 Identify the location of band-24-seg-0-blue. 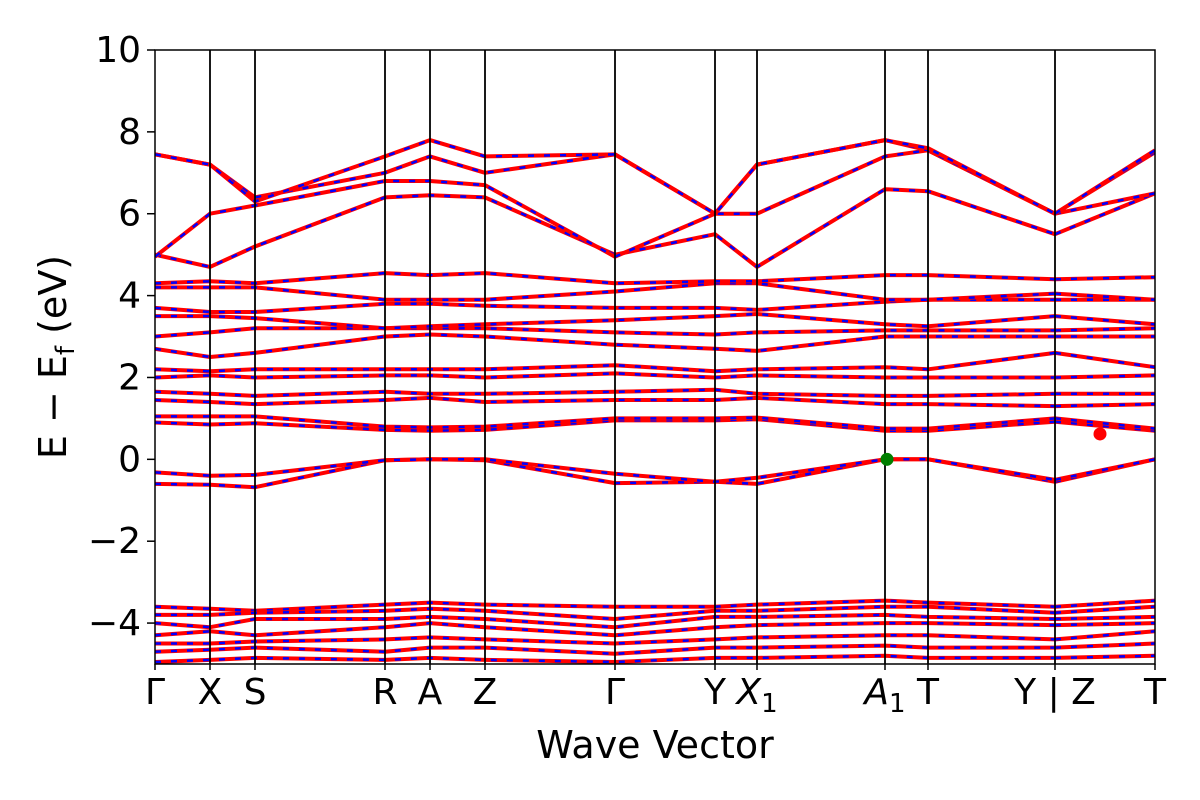
(605, 659).